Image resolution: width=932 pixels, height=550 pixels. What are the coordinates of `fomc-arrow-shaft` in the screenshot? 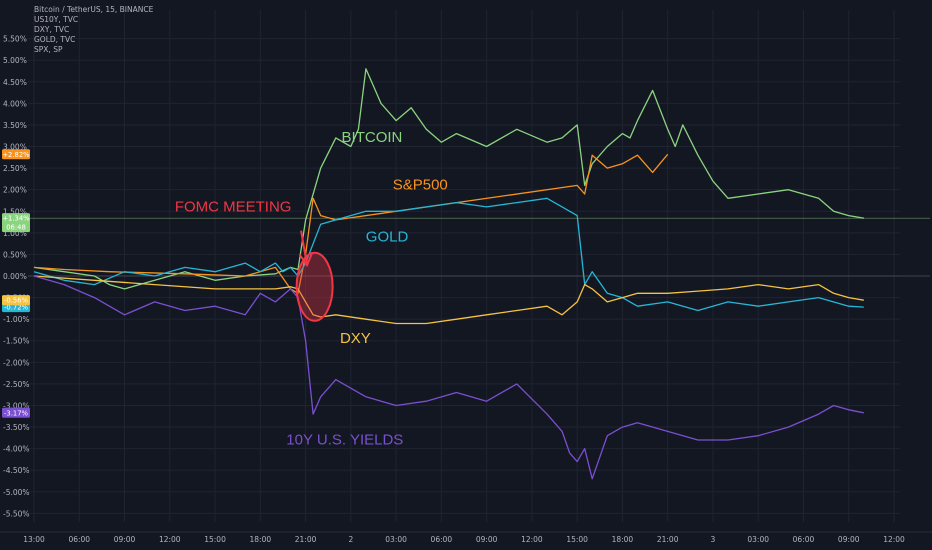 It's located at (304, 248).